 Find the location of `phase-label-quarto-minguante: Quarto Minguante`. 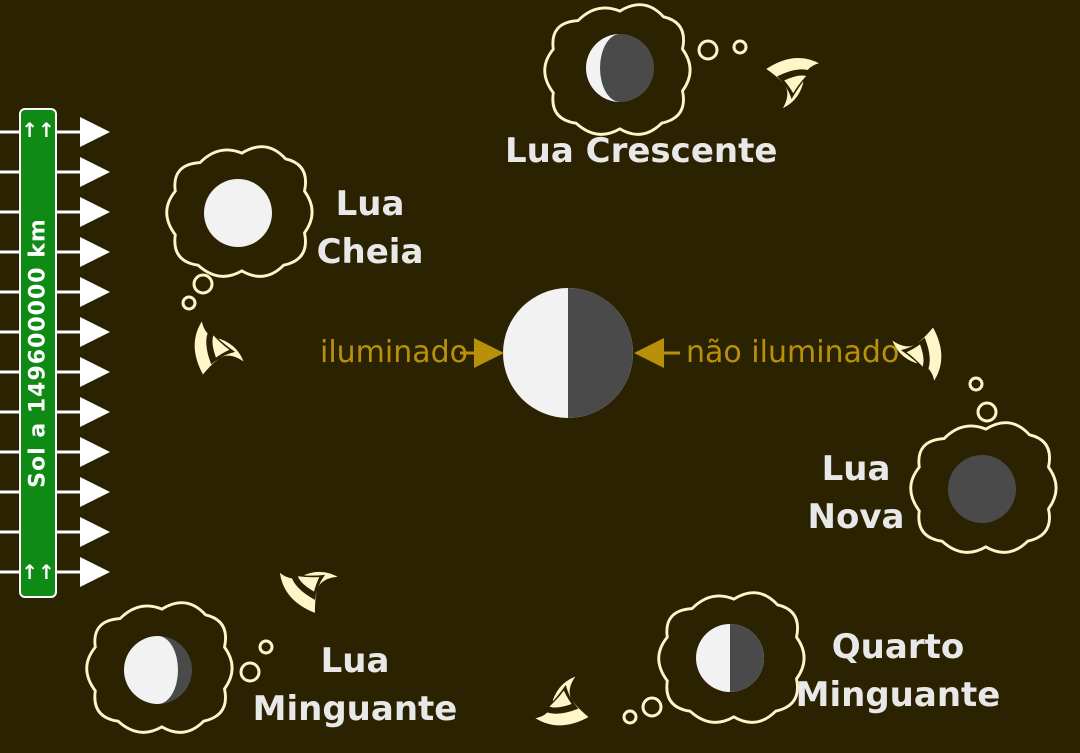

phase-label-quarto-minguante: Quarto Minguante is located at coordinates (898, 671).